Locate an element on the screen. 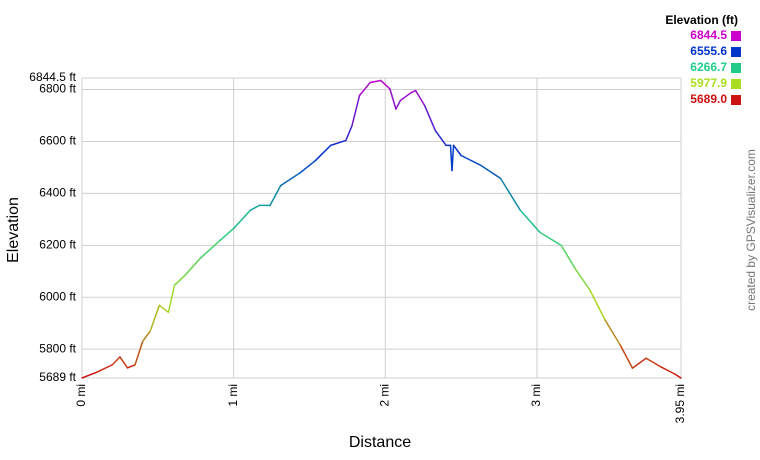 The height and width of the screenshot is (460, 760). legend-label: 6555.6 is located at coordinates (708, 51).